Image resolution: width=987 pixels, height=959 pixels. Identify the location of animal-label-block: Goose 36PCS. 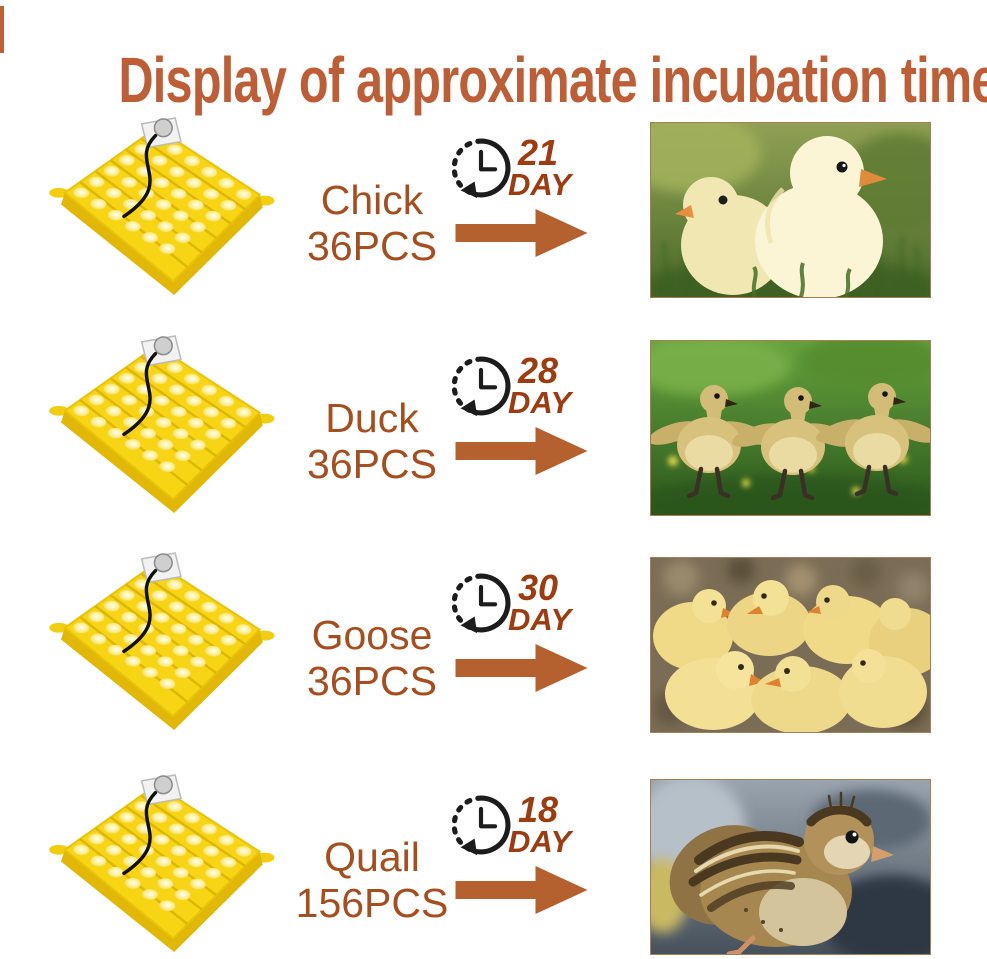
(372, 642).